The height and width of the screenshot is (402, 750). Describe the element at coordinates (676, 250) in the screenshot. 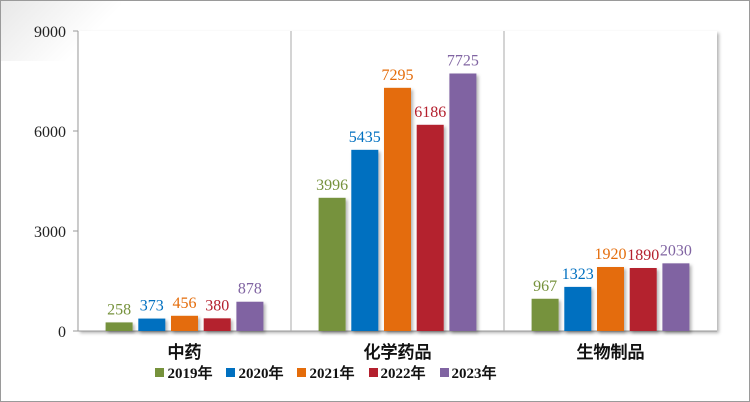

I see `data-label: 2030` at that location.